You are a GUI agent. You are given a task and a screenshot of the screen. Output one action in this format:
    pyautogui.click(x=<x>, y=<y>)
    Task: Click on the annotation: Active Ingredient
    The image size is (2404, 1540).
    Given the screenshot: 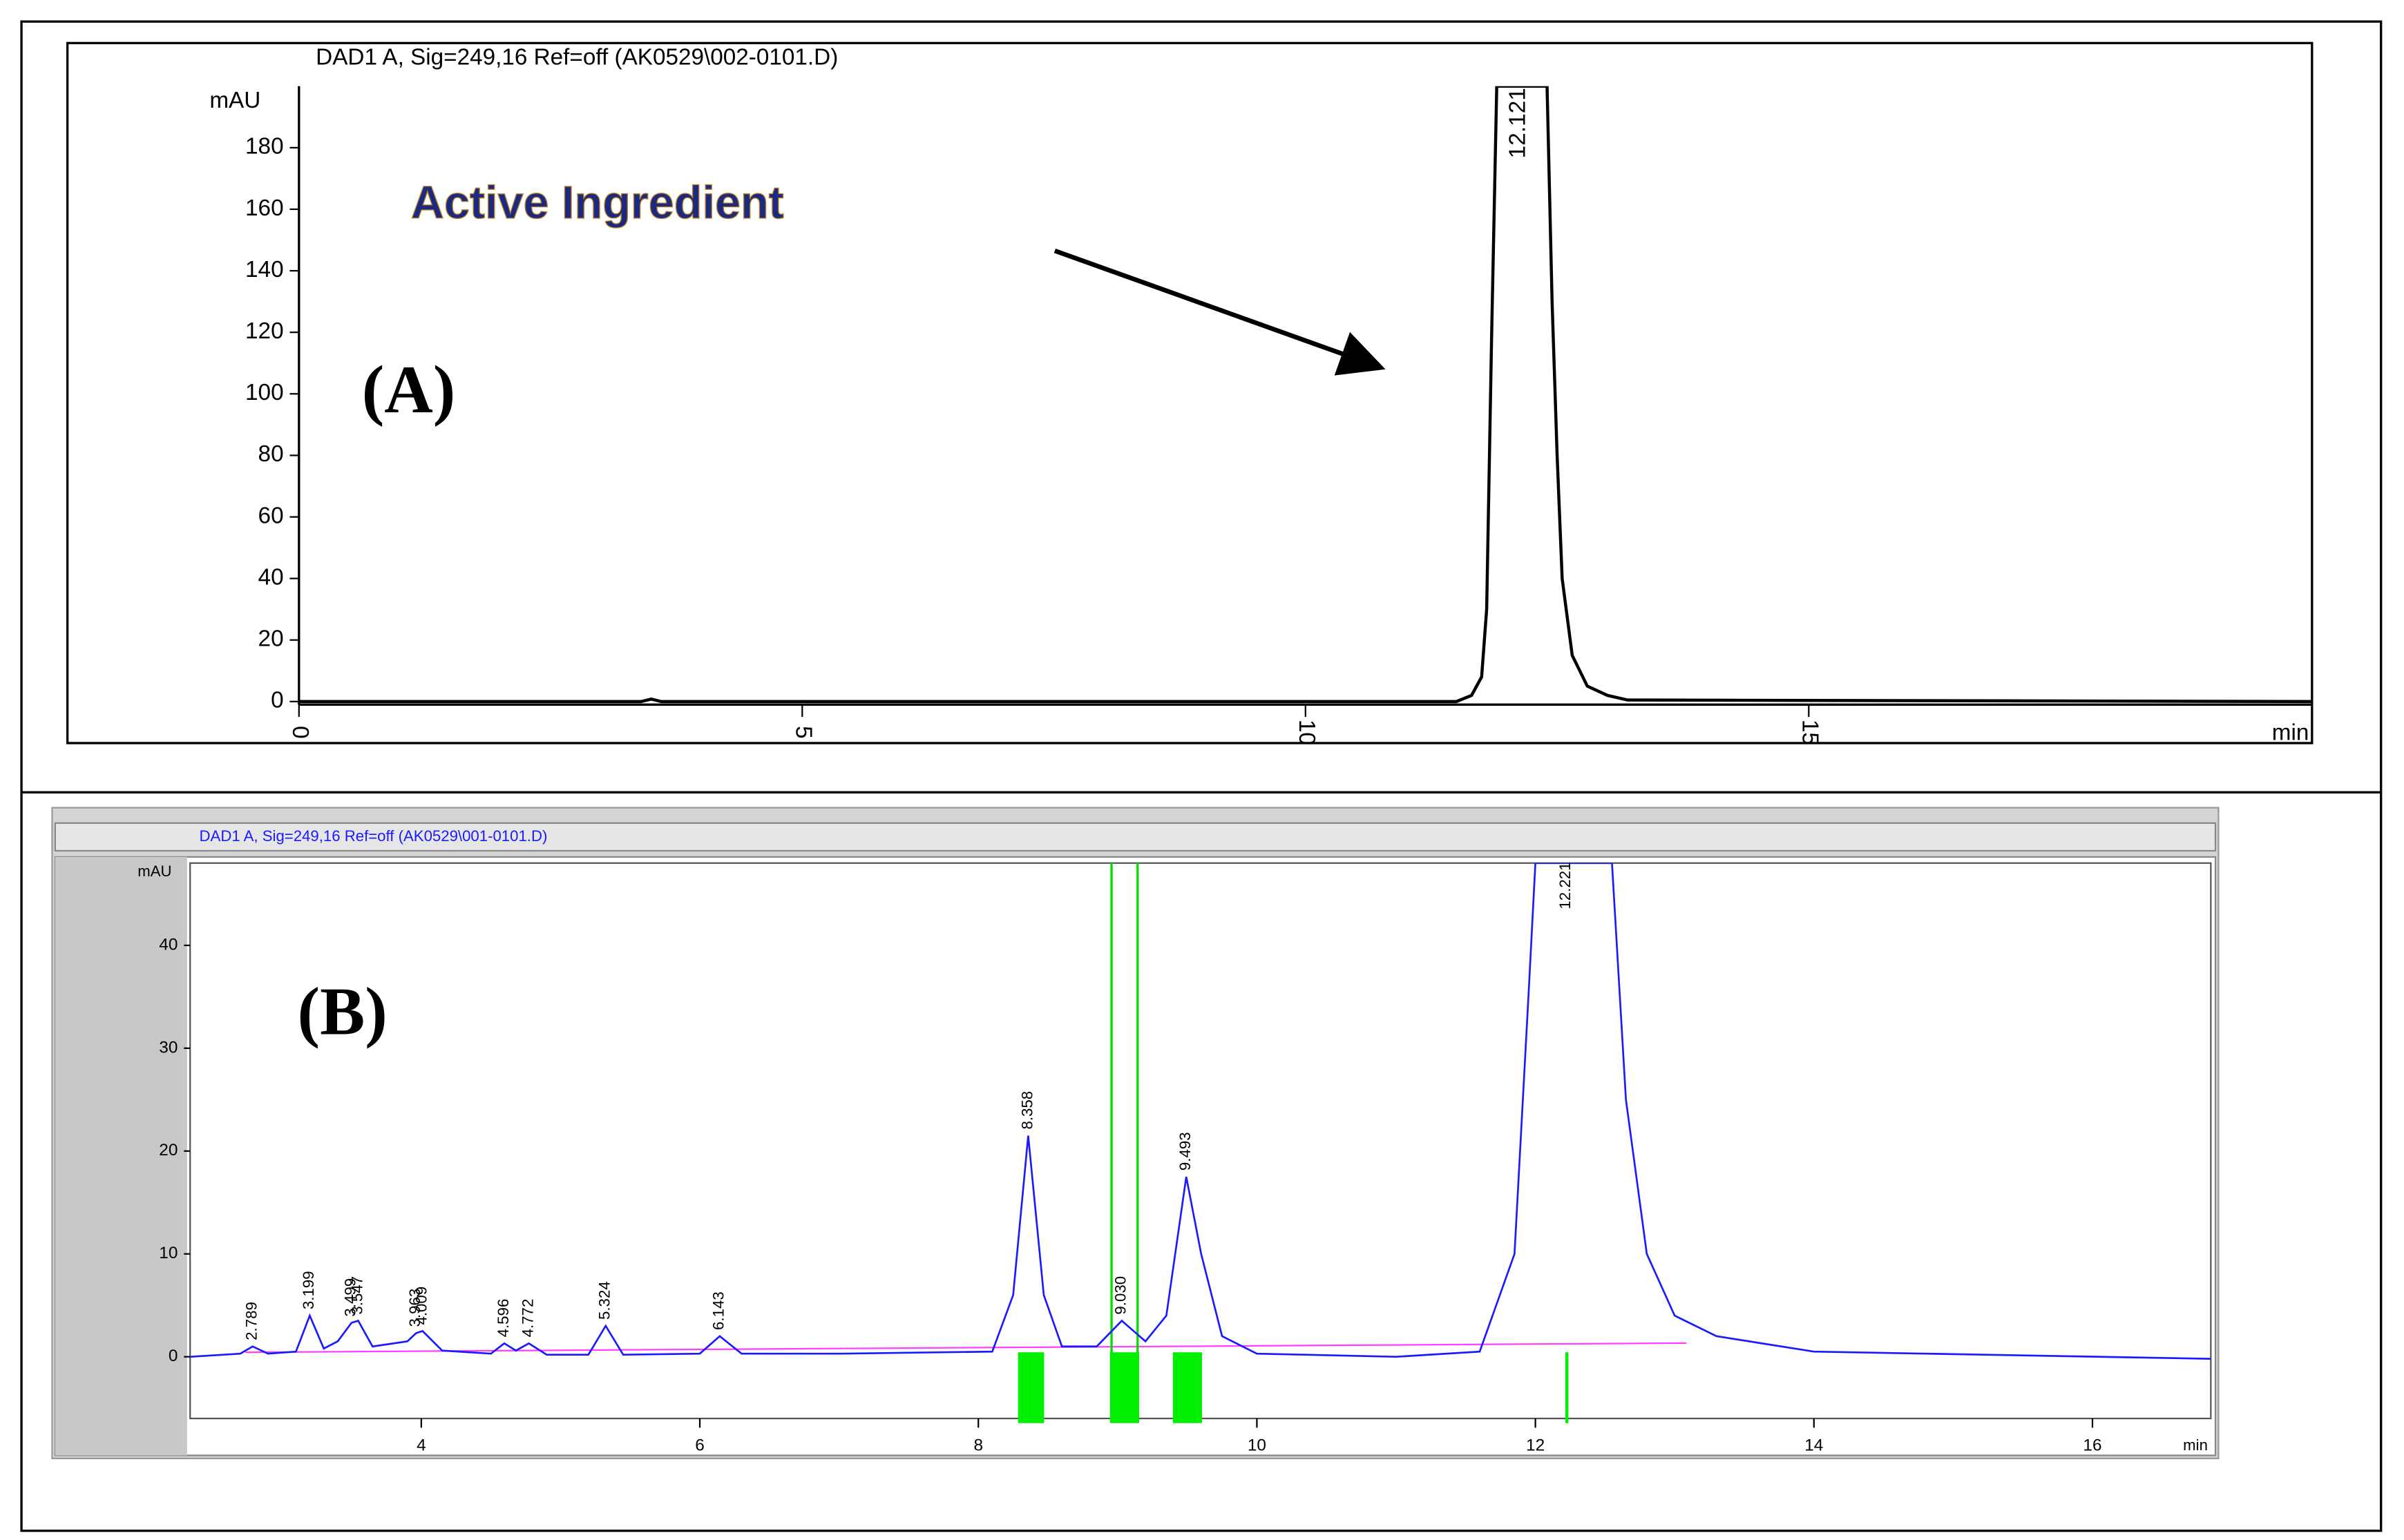 What is the action you would take?
    pyautogui.click(x=597, y=203)
    